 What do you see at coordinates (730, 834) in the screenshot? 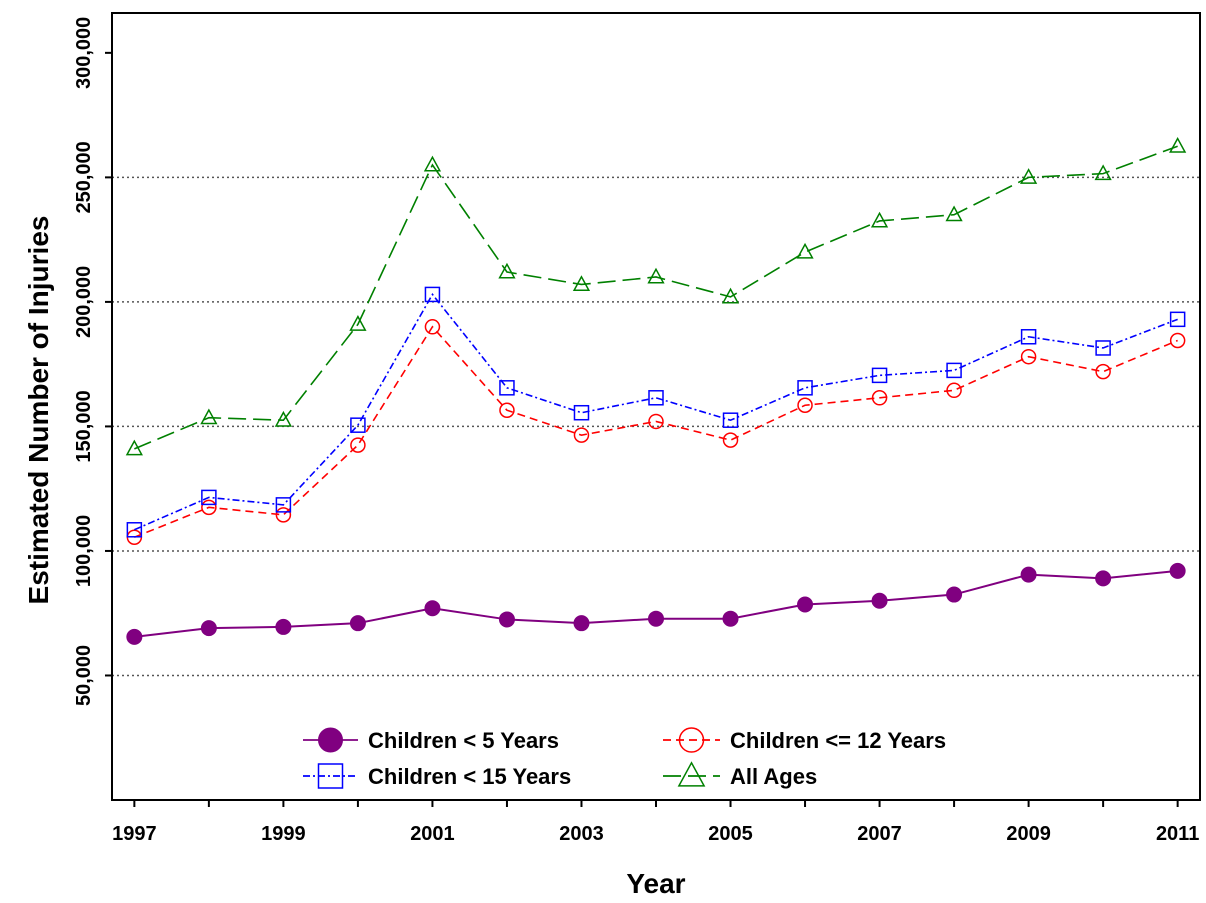
I see `x-tick-label: 2005` at bounding box center [730, 834].